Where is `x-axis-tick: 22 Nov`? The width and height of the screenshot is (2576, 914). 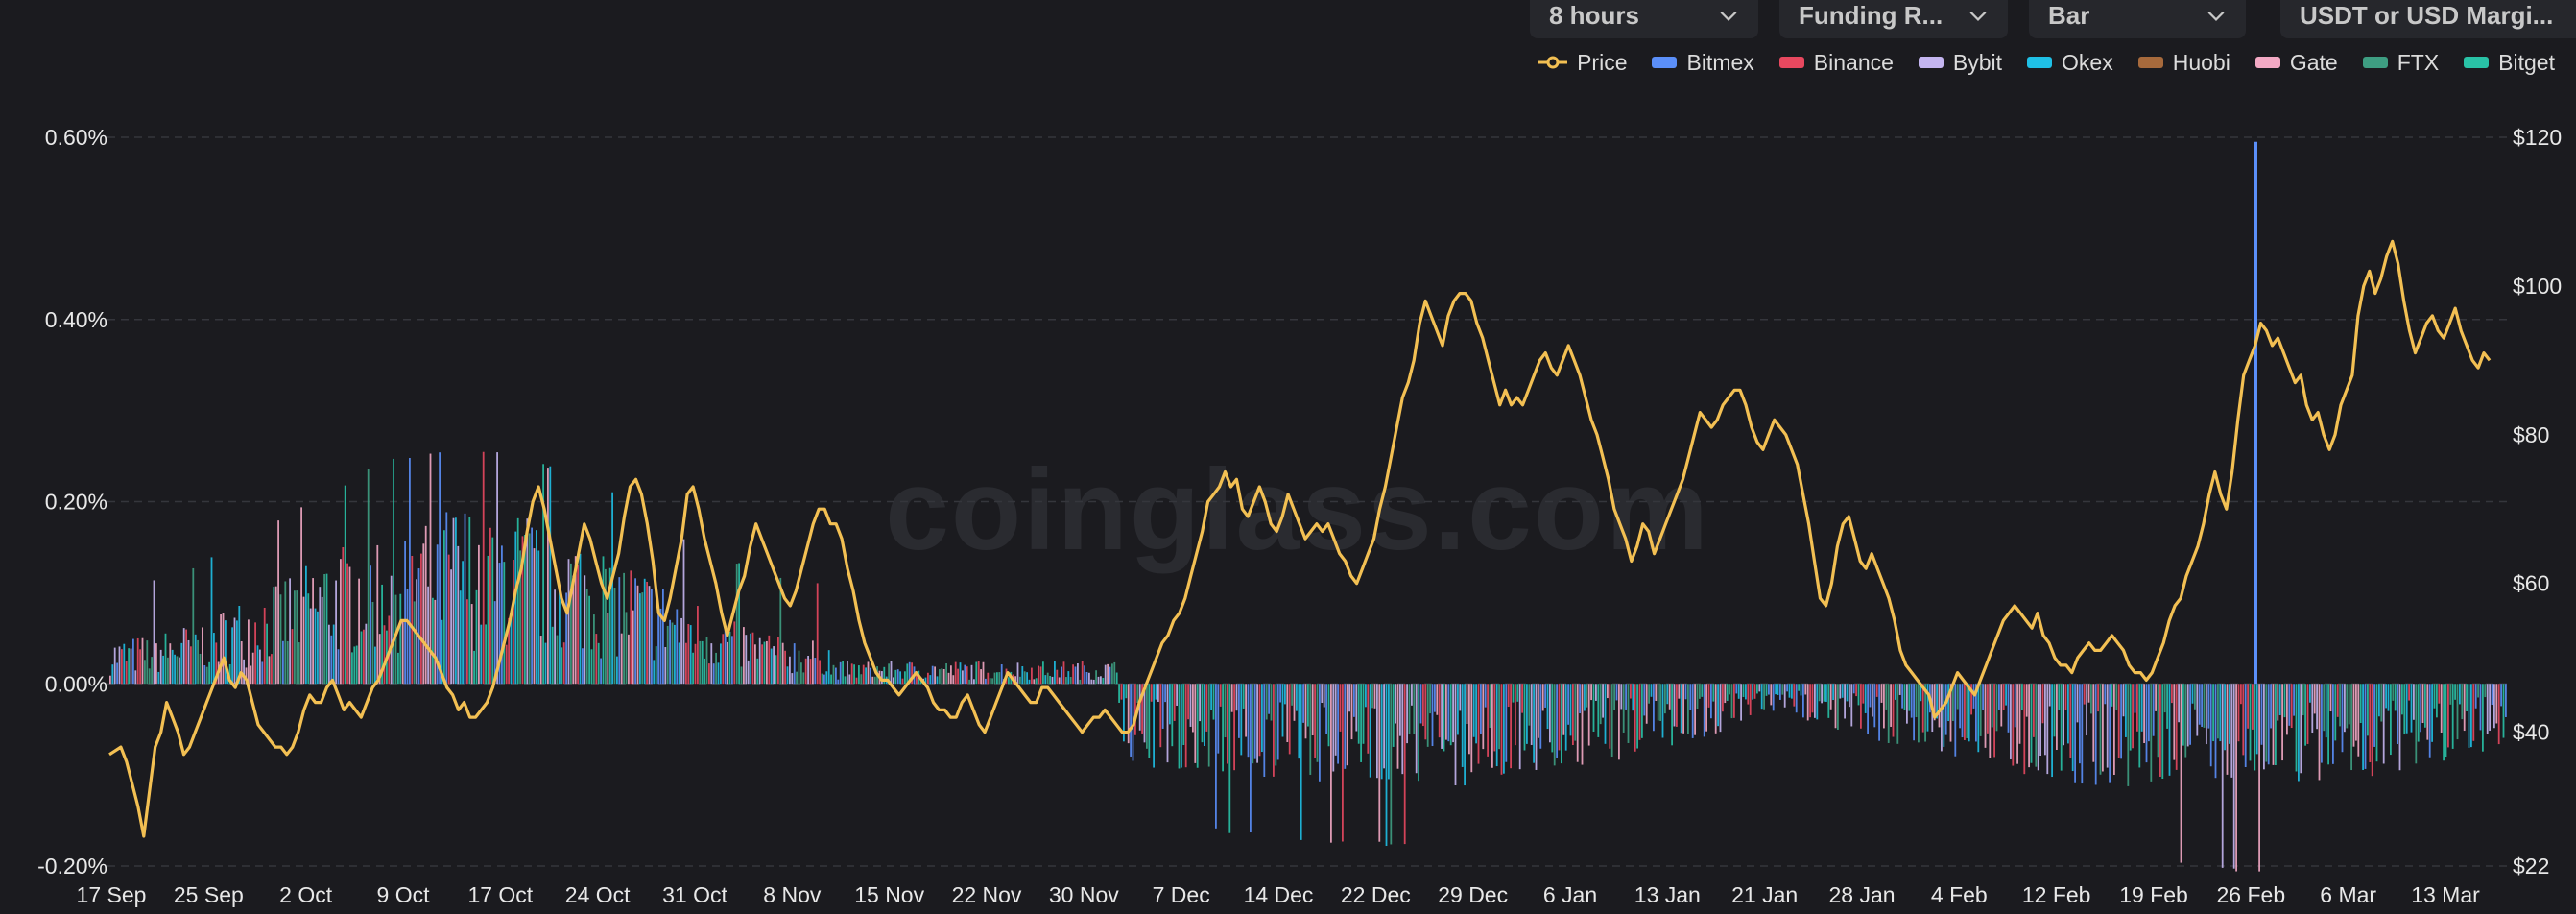
x-axis-tick: 22 Nov is located at coordinates (987, 894).